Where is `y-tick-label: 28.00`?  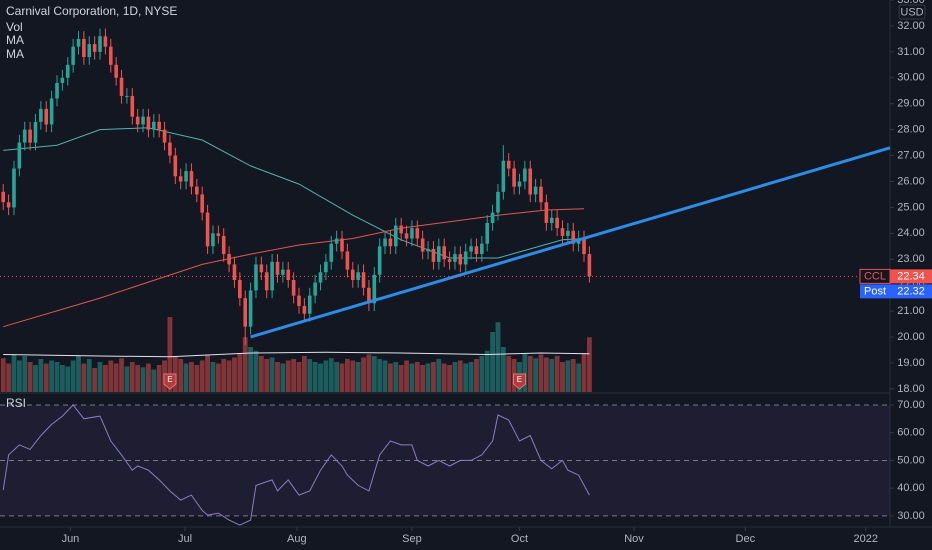
y-tick-label: 28.00 is located at coordinates (911, 130).